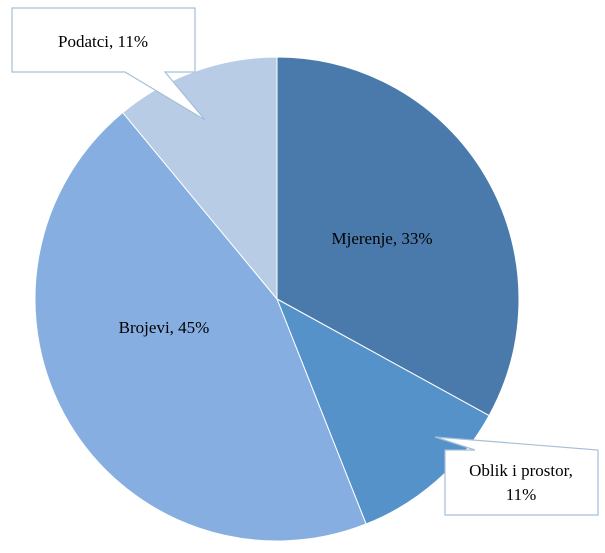 This screenshot has height=553, width=605. I want to click on slice-label-oblik-line1: Oblik i prostor,, so click(521, 470).